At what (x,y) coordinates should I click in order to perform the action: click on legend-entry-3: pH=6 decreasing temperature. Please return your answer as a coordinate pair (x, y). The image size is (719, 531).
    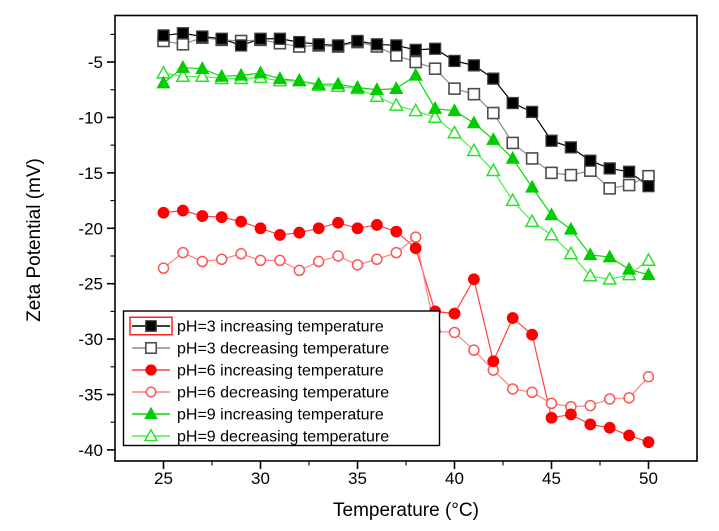
    Looking at the image, I should click on (260, 393).